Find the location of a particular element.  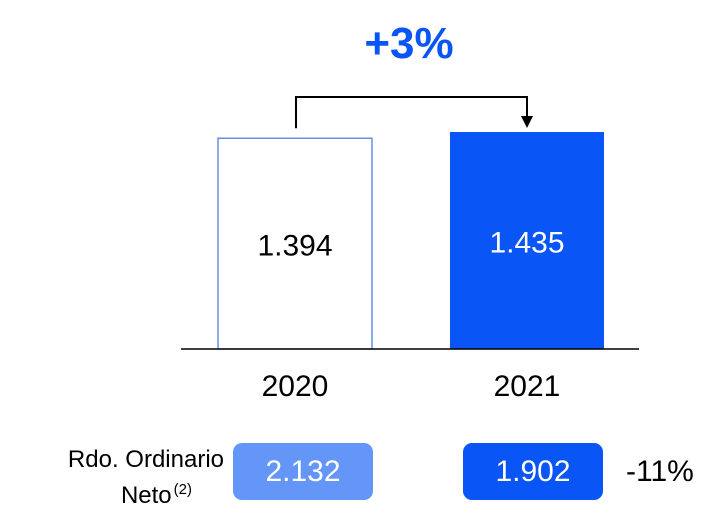

growth-arrow is located at coordinates (411, 112).